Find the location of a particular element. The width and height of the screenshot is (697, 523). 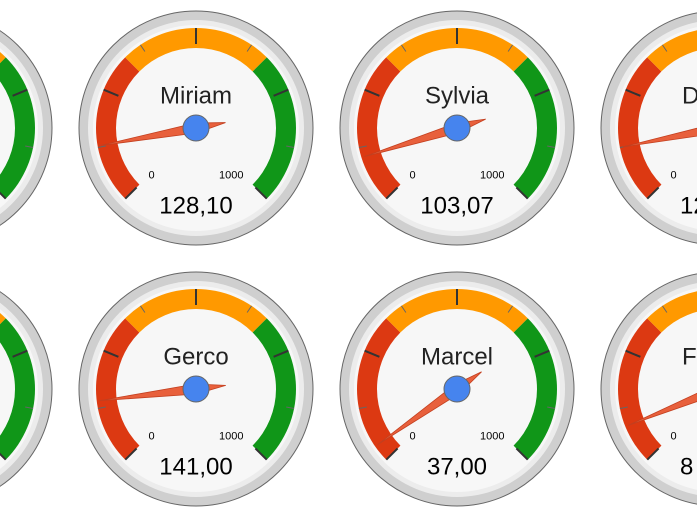

gauge-name: F is located at coordinates (689, 356).